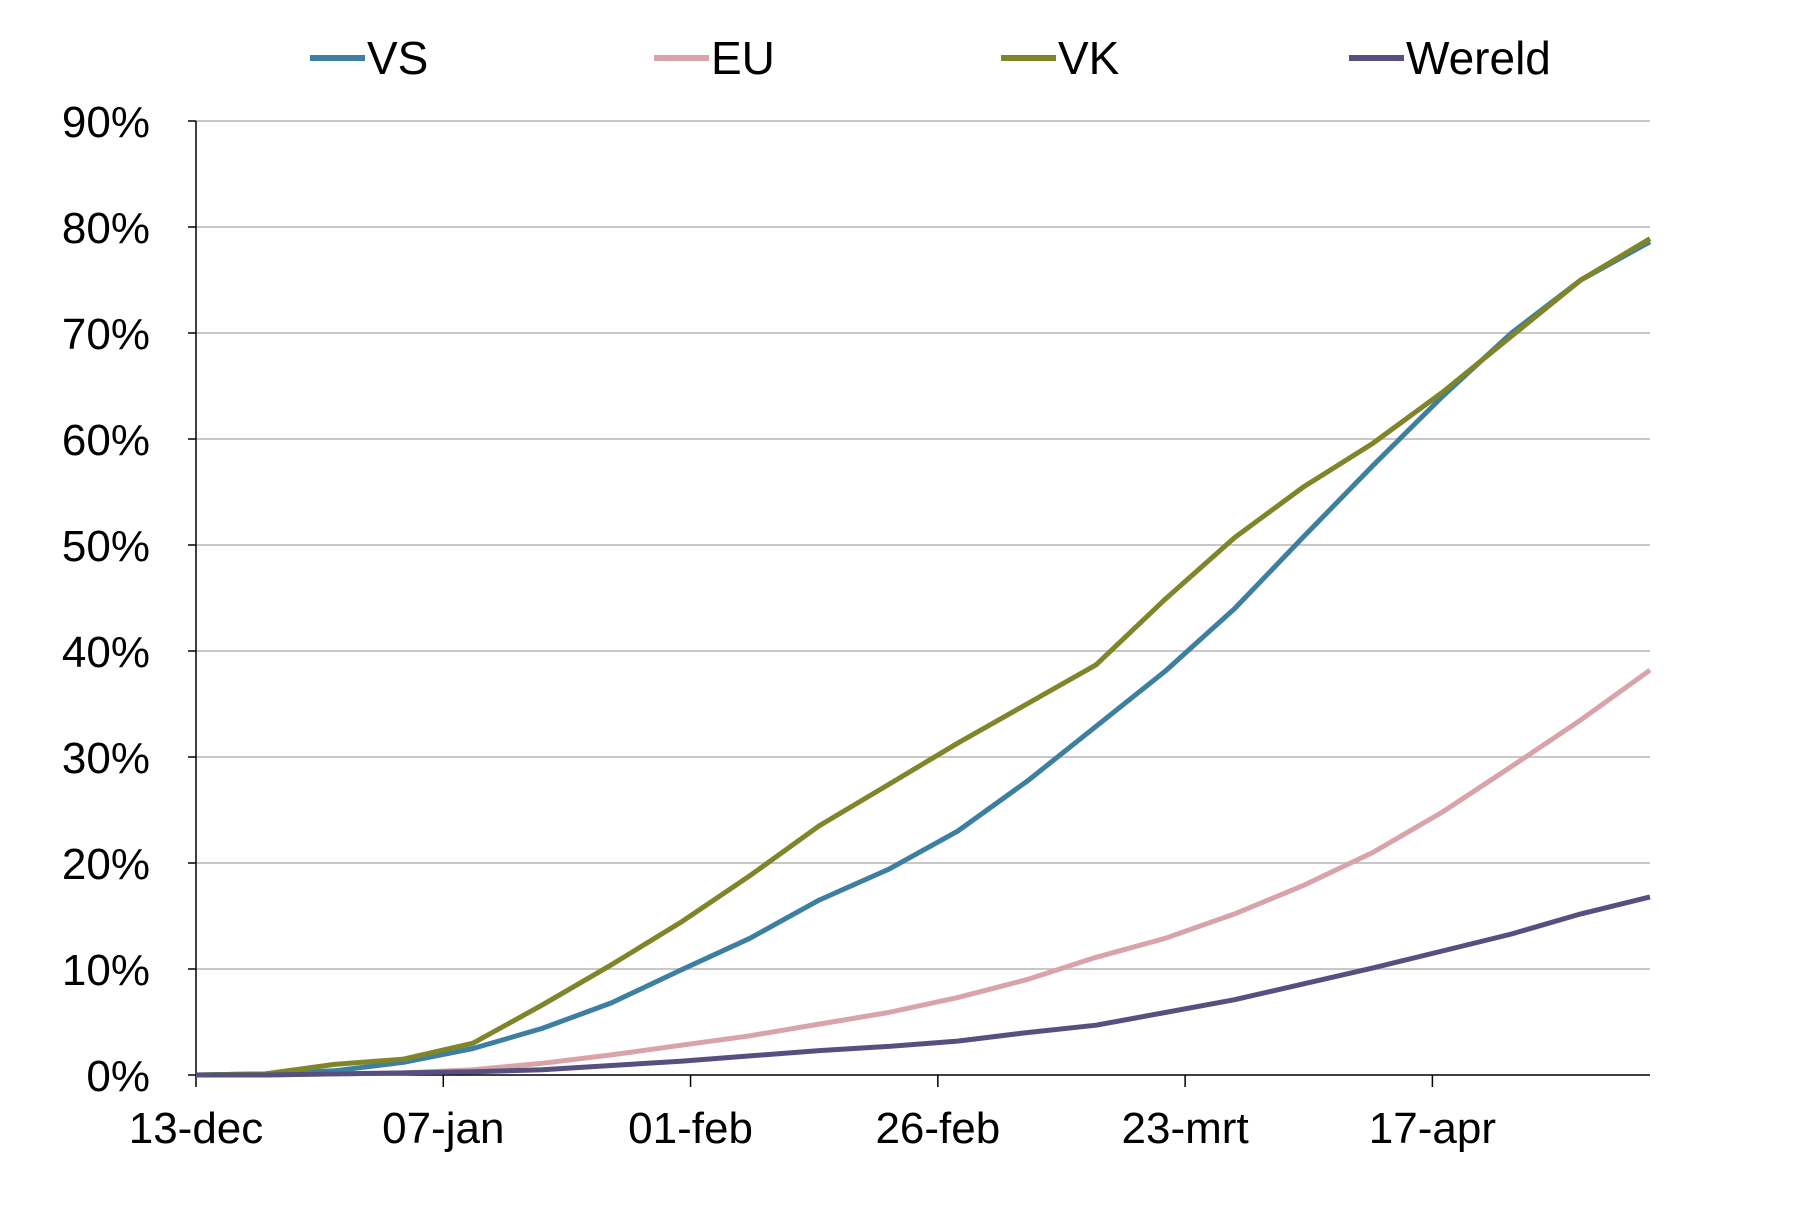 The image size is (1806, 1214). What do you see at coordinates (690, 1128) in the screenshot?
I see `x-tick-label: 01-feb` at bounding box center [690, 1128].